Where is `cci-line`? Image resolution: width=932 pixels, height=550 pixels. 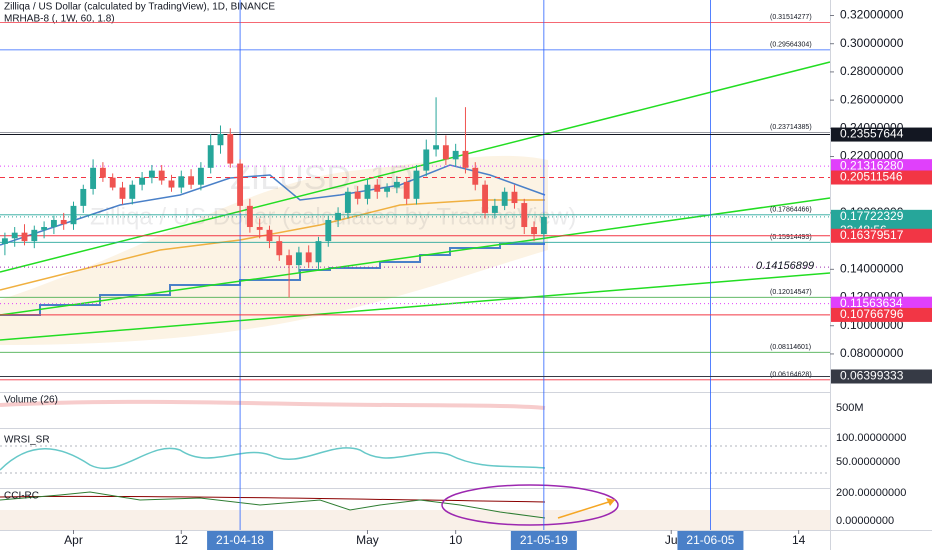
cci-line is located at coordinates (273, 505).